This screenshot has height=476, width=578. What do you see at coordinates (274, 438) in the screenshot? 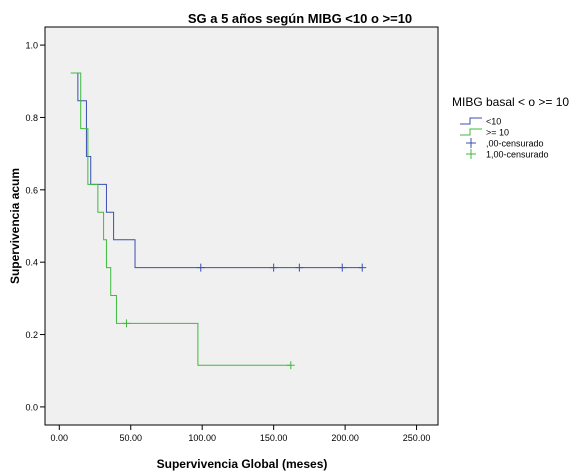
I see `x-tick-label: 150.00` at bounding box center [274, 438].